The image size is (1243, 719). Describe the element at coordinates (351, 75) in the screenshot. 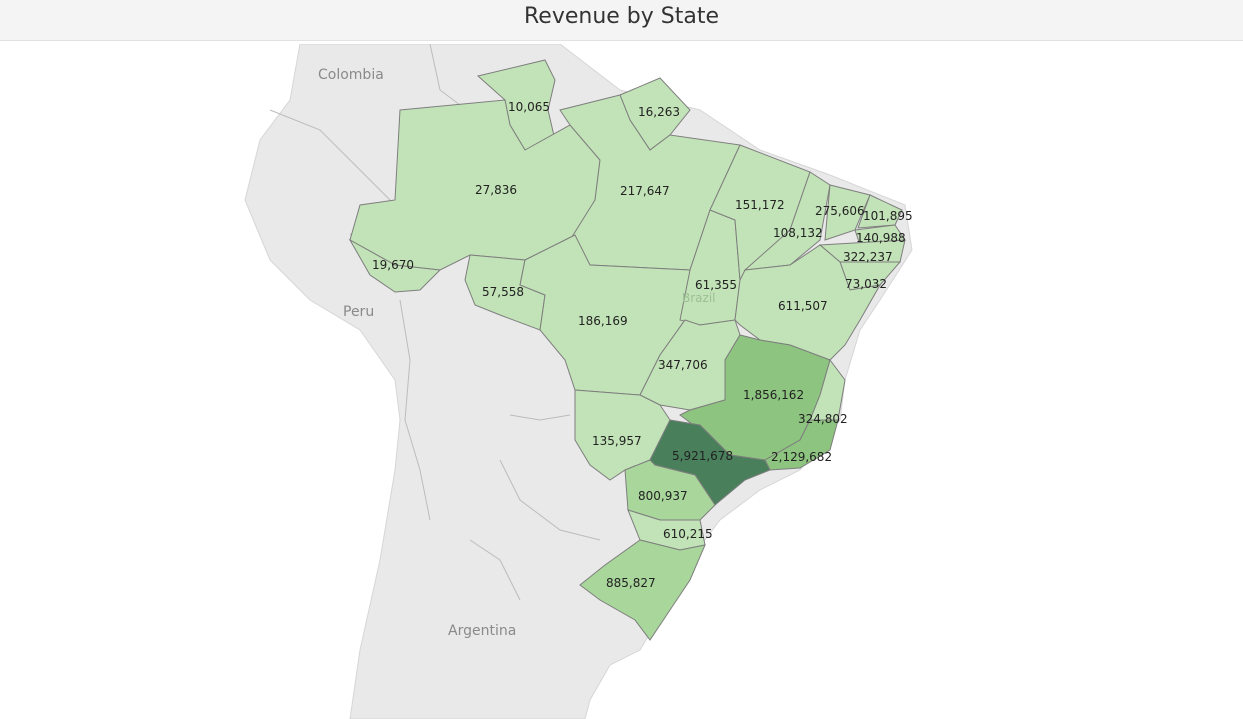

I see `country-label-colombia: Colombia` at that location.